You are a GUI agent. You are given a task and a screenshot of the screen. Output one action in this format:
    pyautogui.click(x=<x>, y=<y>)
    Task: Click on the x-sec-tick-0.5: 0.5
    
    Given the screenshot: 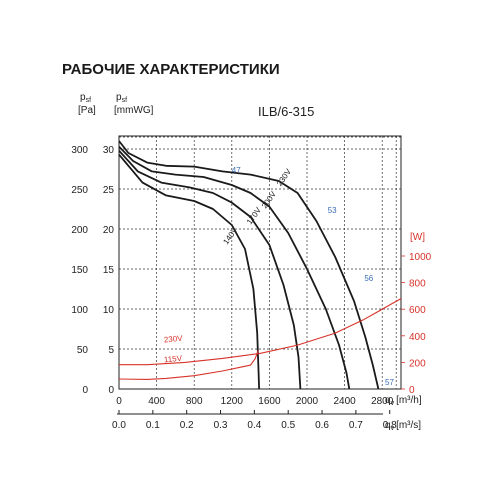 What is the action you would take?
    pyautogui.click(x=288, y=425)
    